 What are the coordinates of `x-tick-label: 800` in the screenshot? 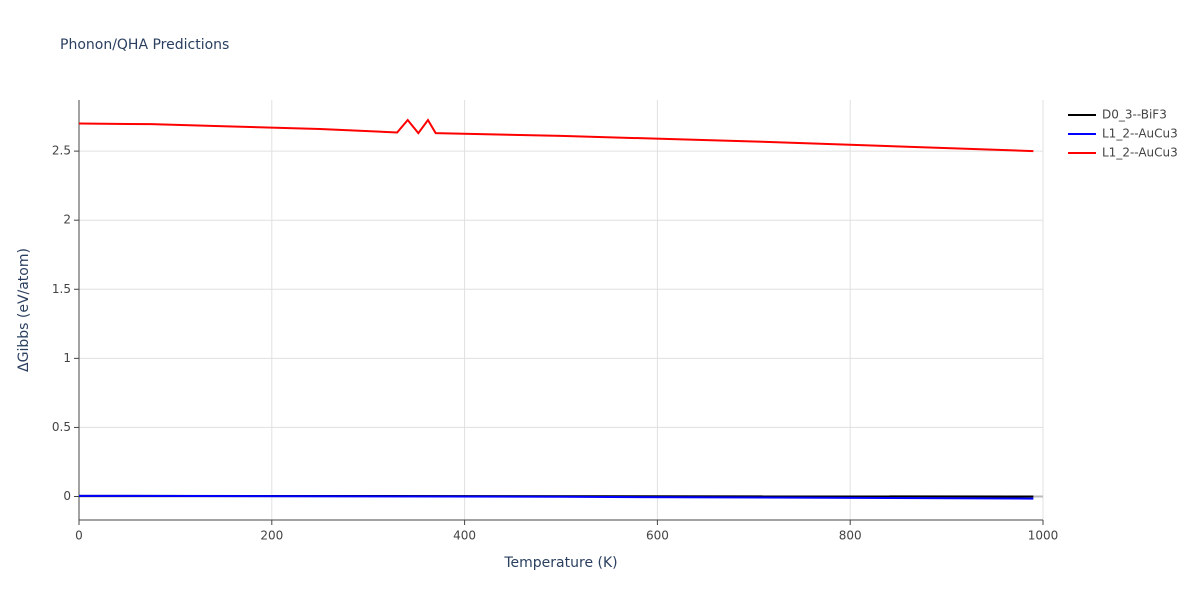 It's located at (850, 536).